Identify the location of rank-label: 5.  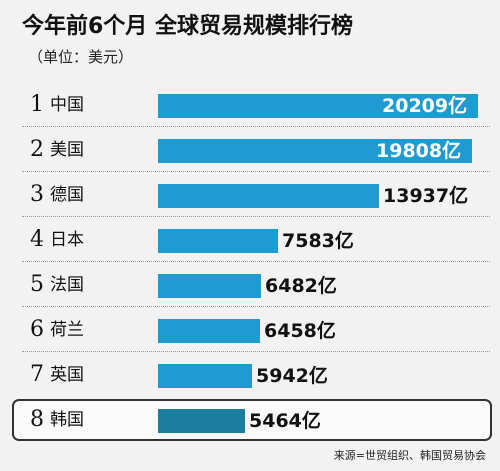
(37, 284).